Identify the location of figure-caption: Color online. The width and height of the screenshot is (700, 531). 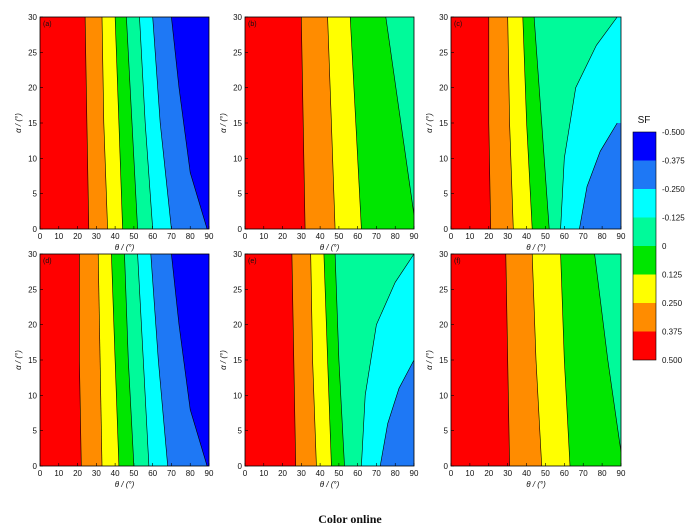
(350, 519).